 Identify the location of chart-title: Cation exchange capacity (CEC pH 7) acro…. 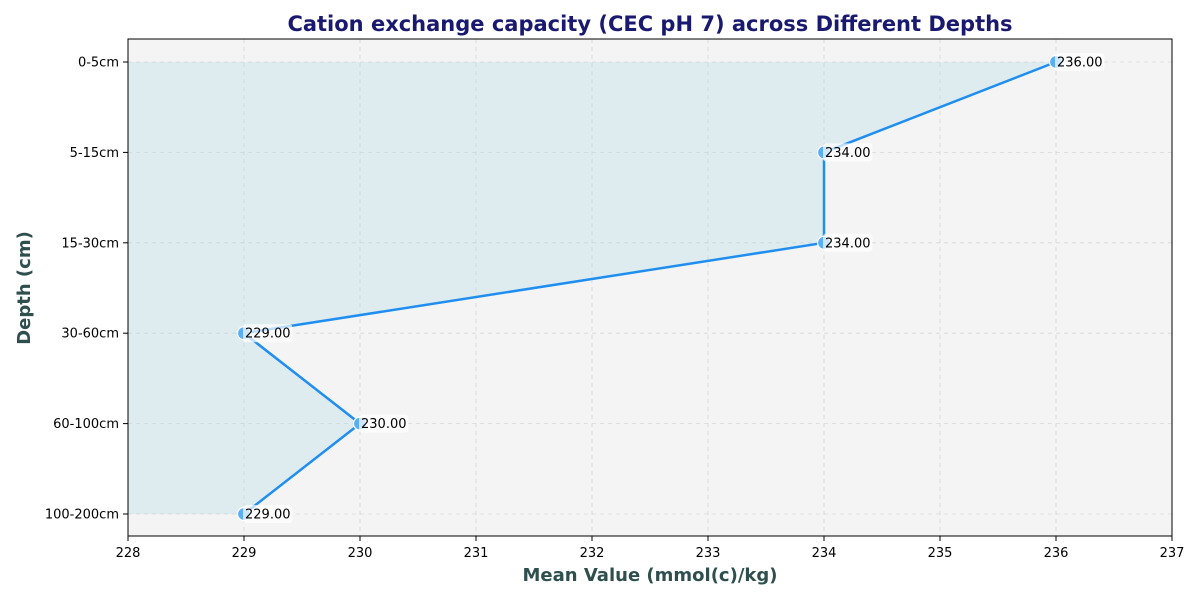
(649, 24).